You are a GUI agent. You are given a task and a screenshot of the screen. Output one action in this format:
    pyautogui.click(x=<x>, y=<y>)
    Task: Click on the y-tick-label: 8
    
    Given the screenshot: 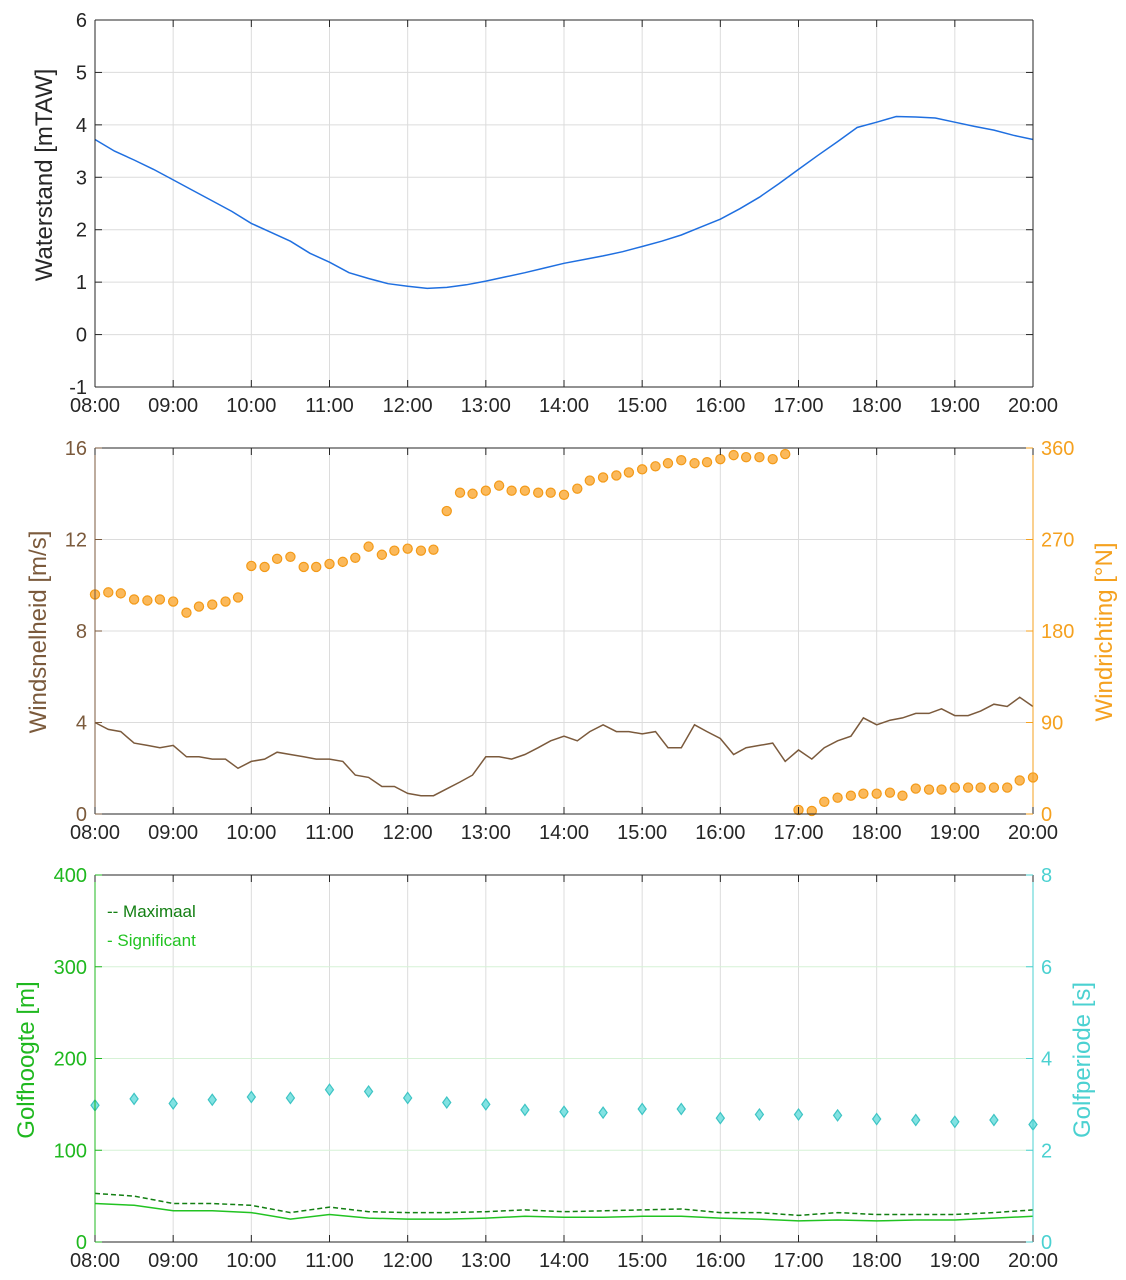 What is the action you would take?
    pyautogui.click(x=81, y=632)
    